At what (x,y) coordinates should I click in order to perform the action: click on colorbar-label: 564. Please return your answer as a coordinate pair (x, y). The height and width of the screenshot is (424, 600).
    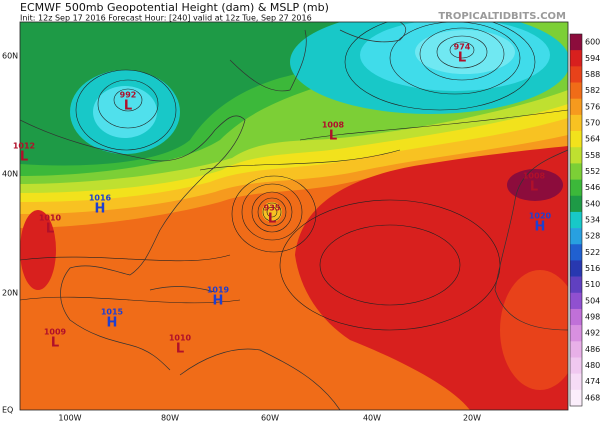
    Looking at the image, I should click on (592, 139).